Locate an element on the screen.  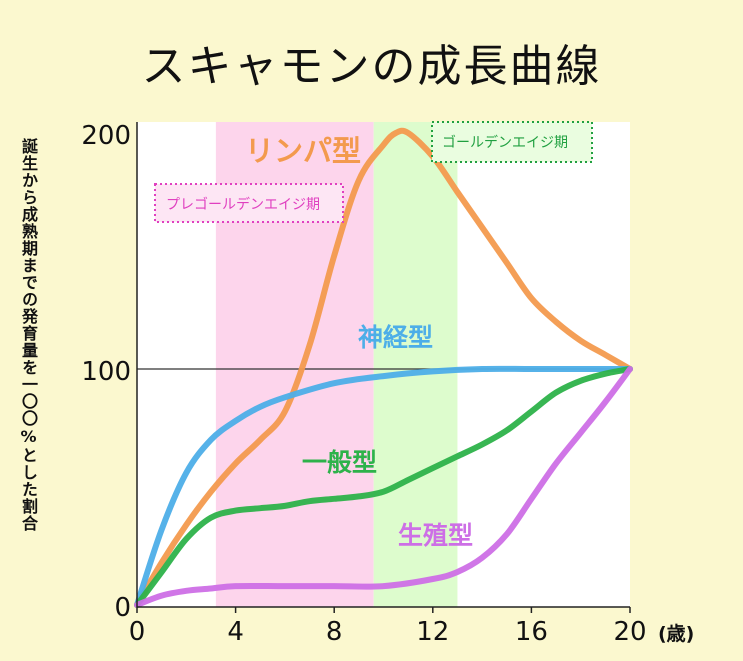
y-axis-label: 誕生から成熟期までの発育量を一〇〇%とした割合 is located at coordinates (28, 335).